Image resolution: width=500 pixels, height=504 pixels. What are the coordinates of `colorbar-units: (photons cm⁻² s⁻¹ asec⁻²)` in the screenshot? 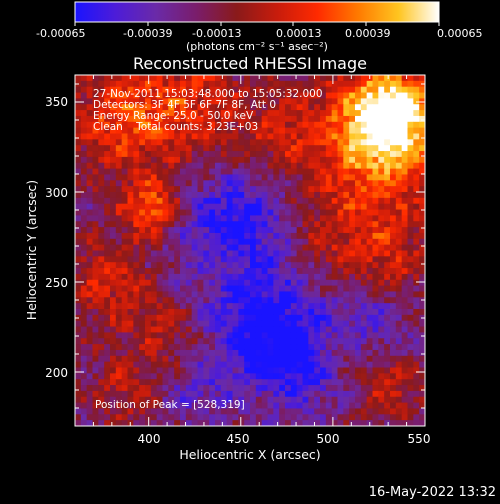 It's located at (257, 46).